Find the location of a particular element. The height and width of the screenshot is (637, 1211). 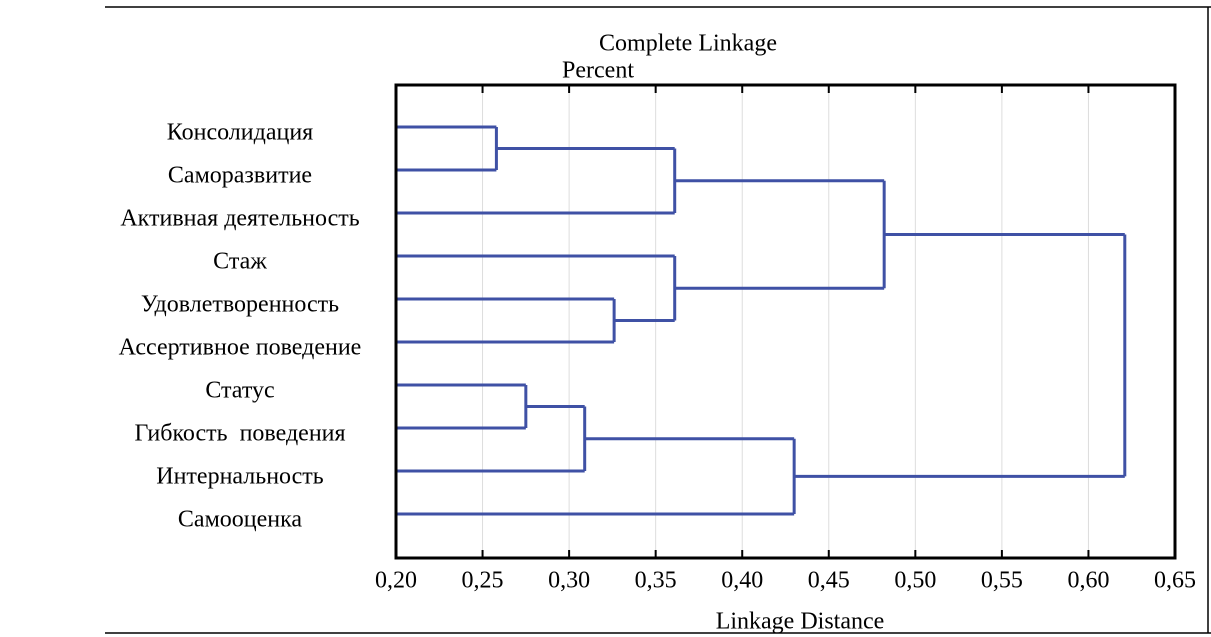

x-tick-label: 0,40 is located at coordinates (742, 581).